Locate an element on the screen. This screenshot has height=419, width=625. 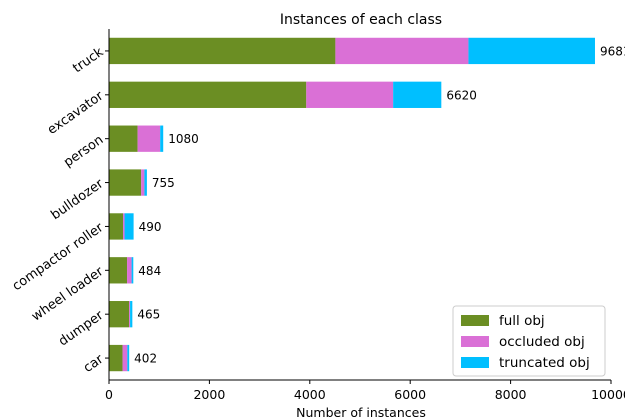
bar-person-truncated-obj is located at coordinates (162, 138).